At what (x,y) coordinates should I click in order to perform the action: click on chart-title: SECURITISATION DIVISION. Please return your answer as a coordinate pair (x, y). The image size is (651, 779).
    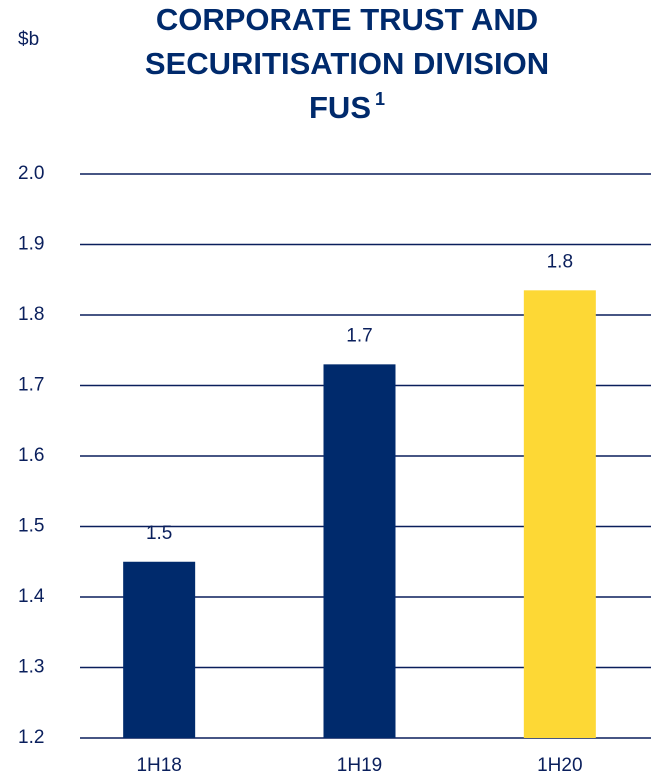
    Looking at the image, I should click on (347, 63).